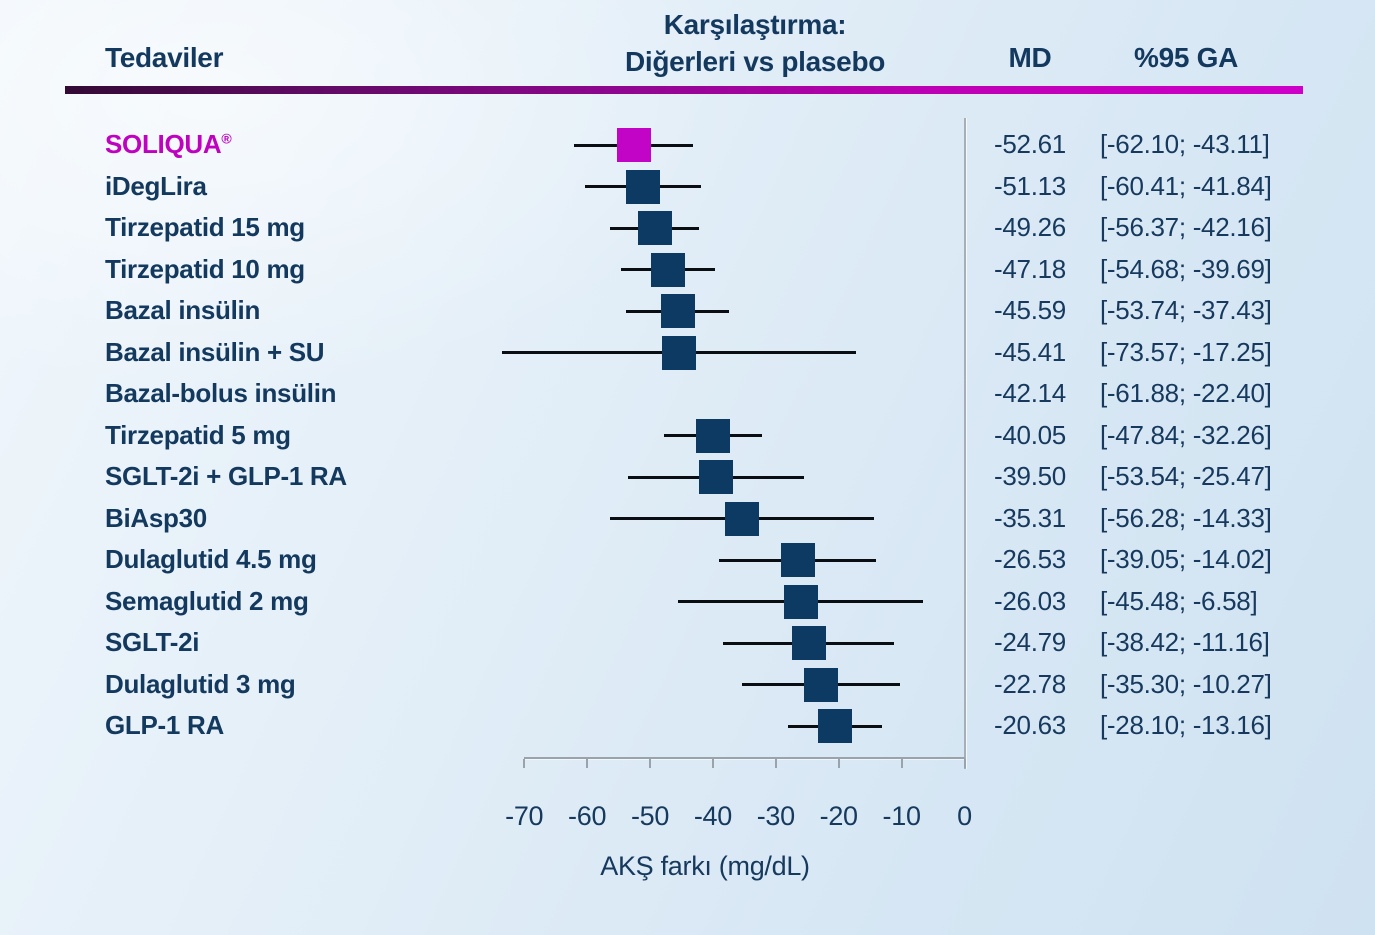  I want to click on comparison-line2: Diğerleri vs plasebo, so click(755, 61).